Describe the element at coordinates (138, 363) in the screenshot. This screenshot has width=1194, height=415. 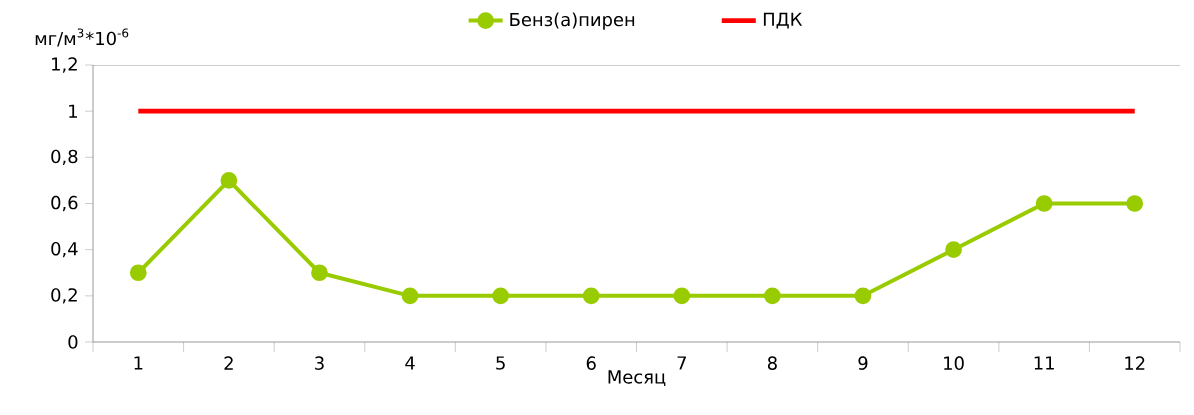
I see `x-tick-label: 1` at that location.